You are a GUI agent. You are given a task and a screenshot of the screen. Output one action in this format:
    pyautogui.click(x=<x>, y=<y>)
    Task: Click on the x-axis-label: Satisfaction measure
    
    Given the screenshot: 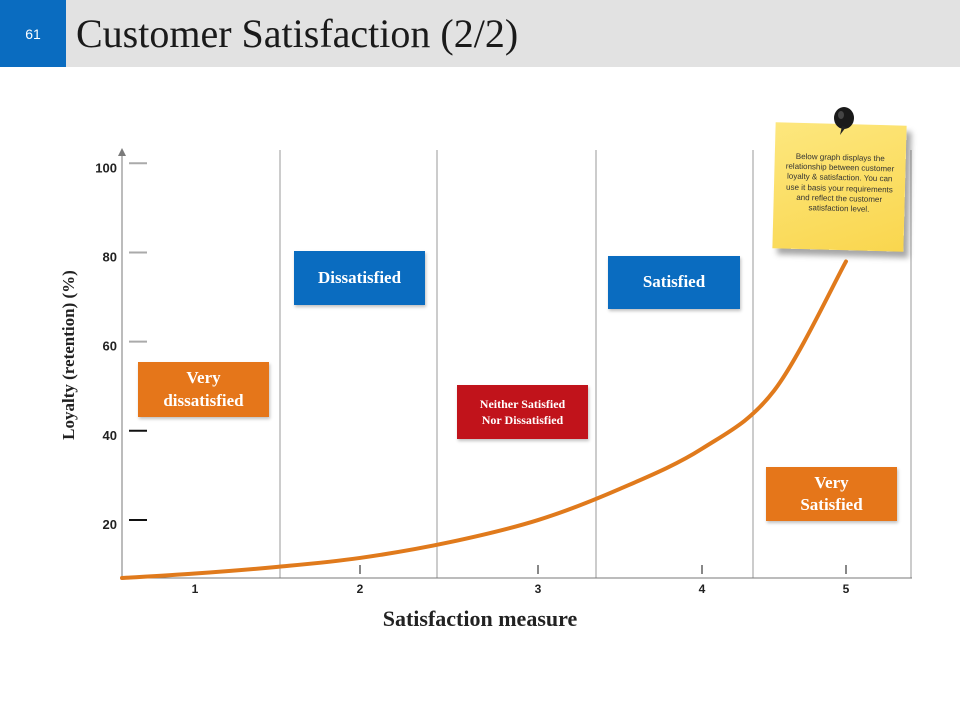 What is the action you would take?
    pyautogui.click(x=480, y=618)
    